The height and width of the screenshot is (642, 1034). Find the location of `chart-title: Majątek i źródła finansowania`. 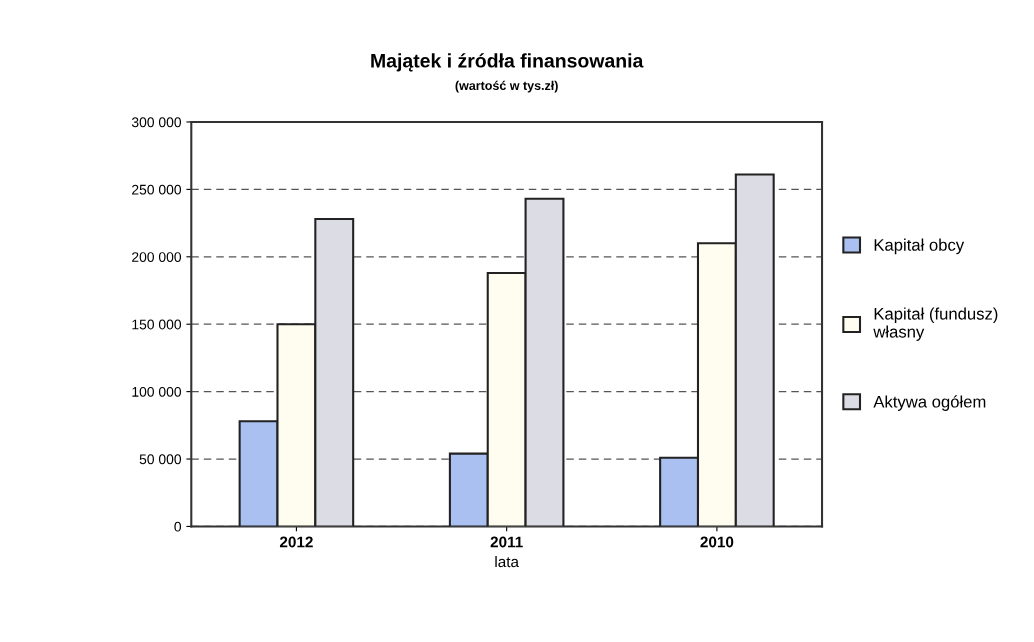

chart-title: Majątek i źródła finansowania is located at coordinates (507, 62).